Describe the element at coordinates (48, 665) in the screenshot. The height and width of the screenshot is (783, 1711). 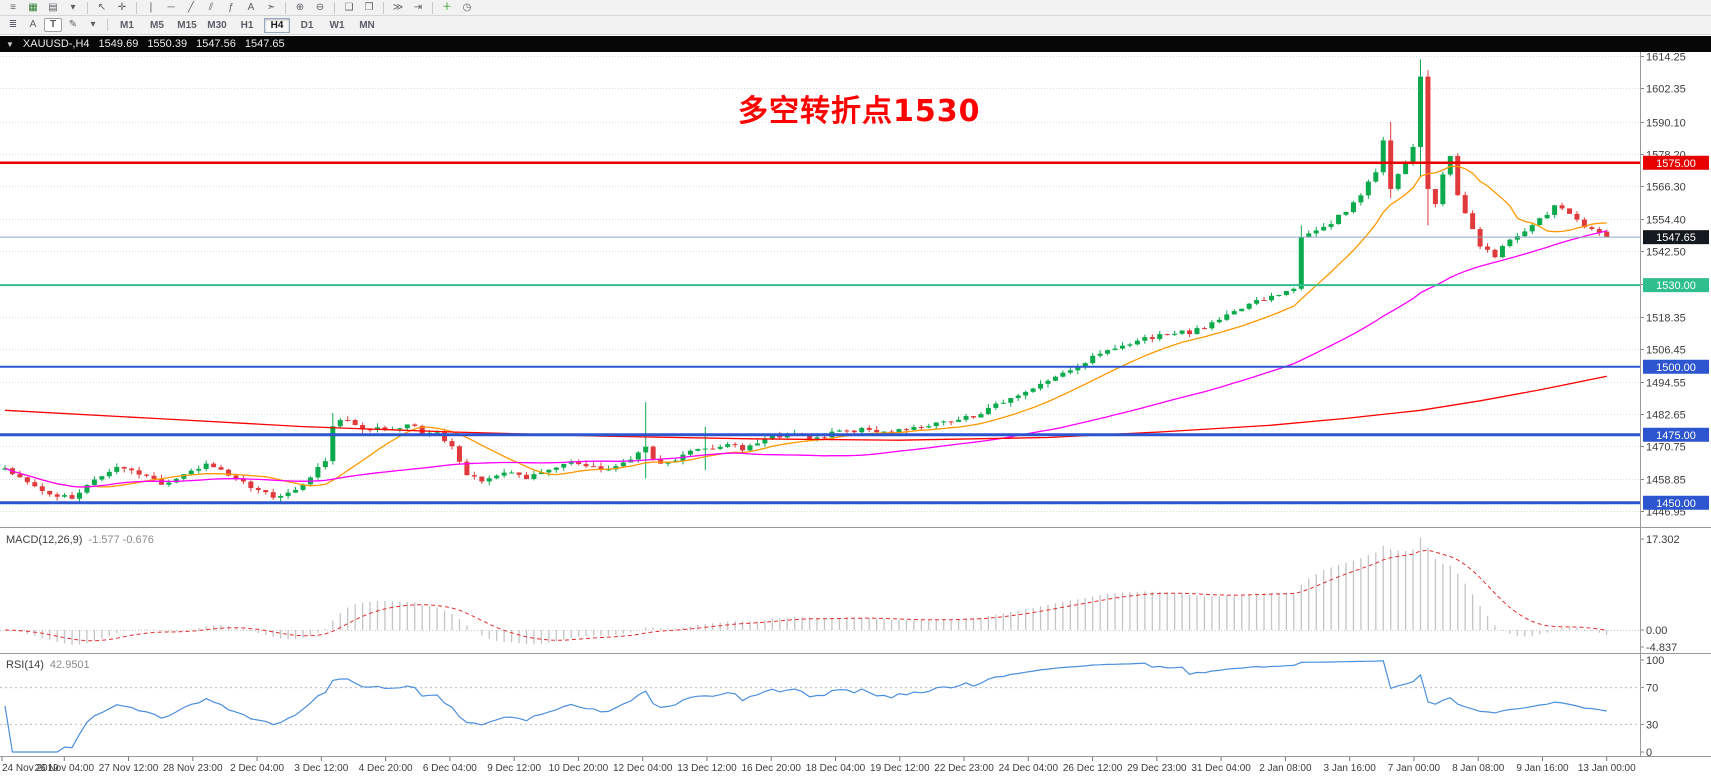
I see `rsi-label: RSI(14) 42.9501` at that location.